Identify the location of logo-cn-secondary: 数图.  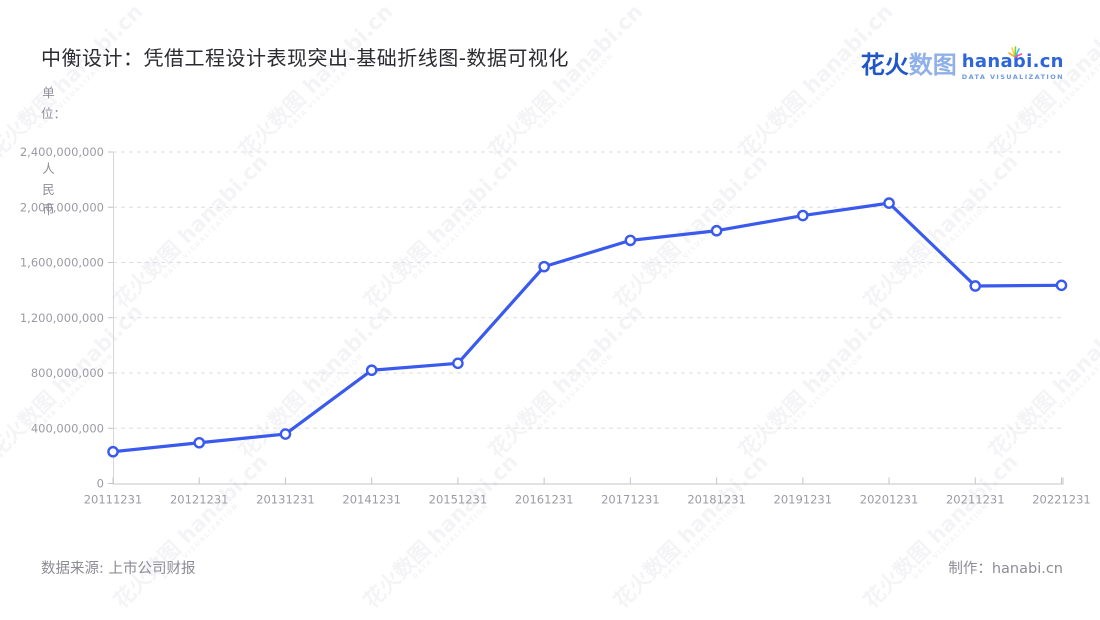
(932, 65).